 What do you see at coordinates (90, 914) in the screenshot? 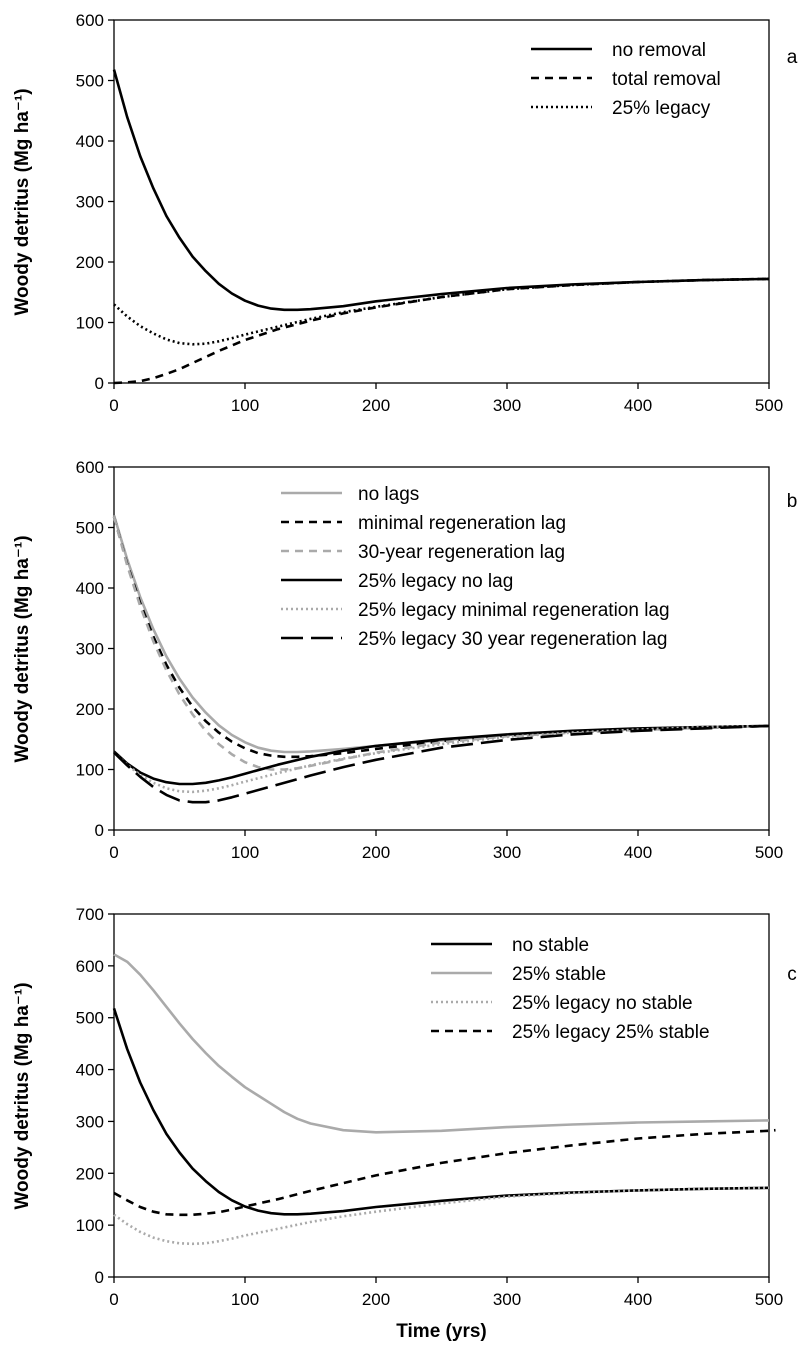
I see `y-tick-label: 700` at bounding box center [90, 914].